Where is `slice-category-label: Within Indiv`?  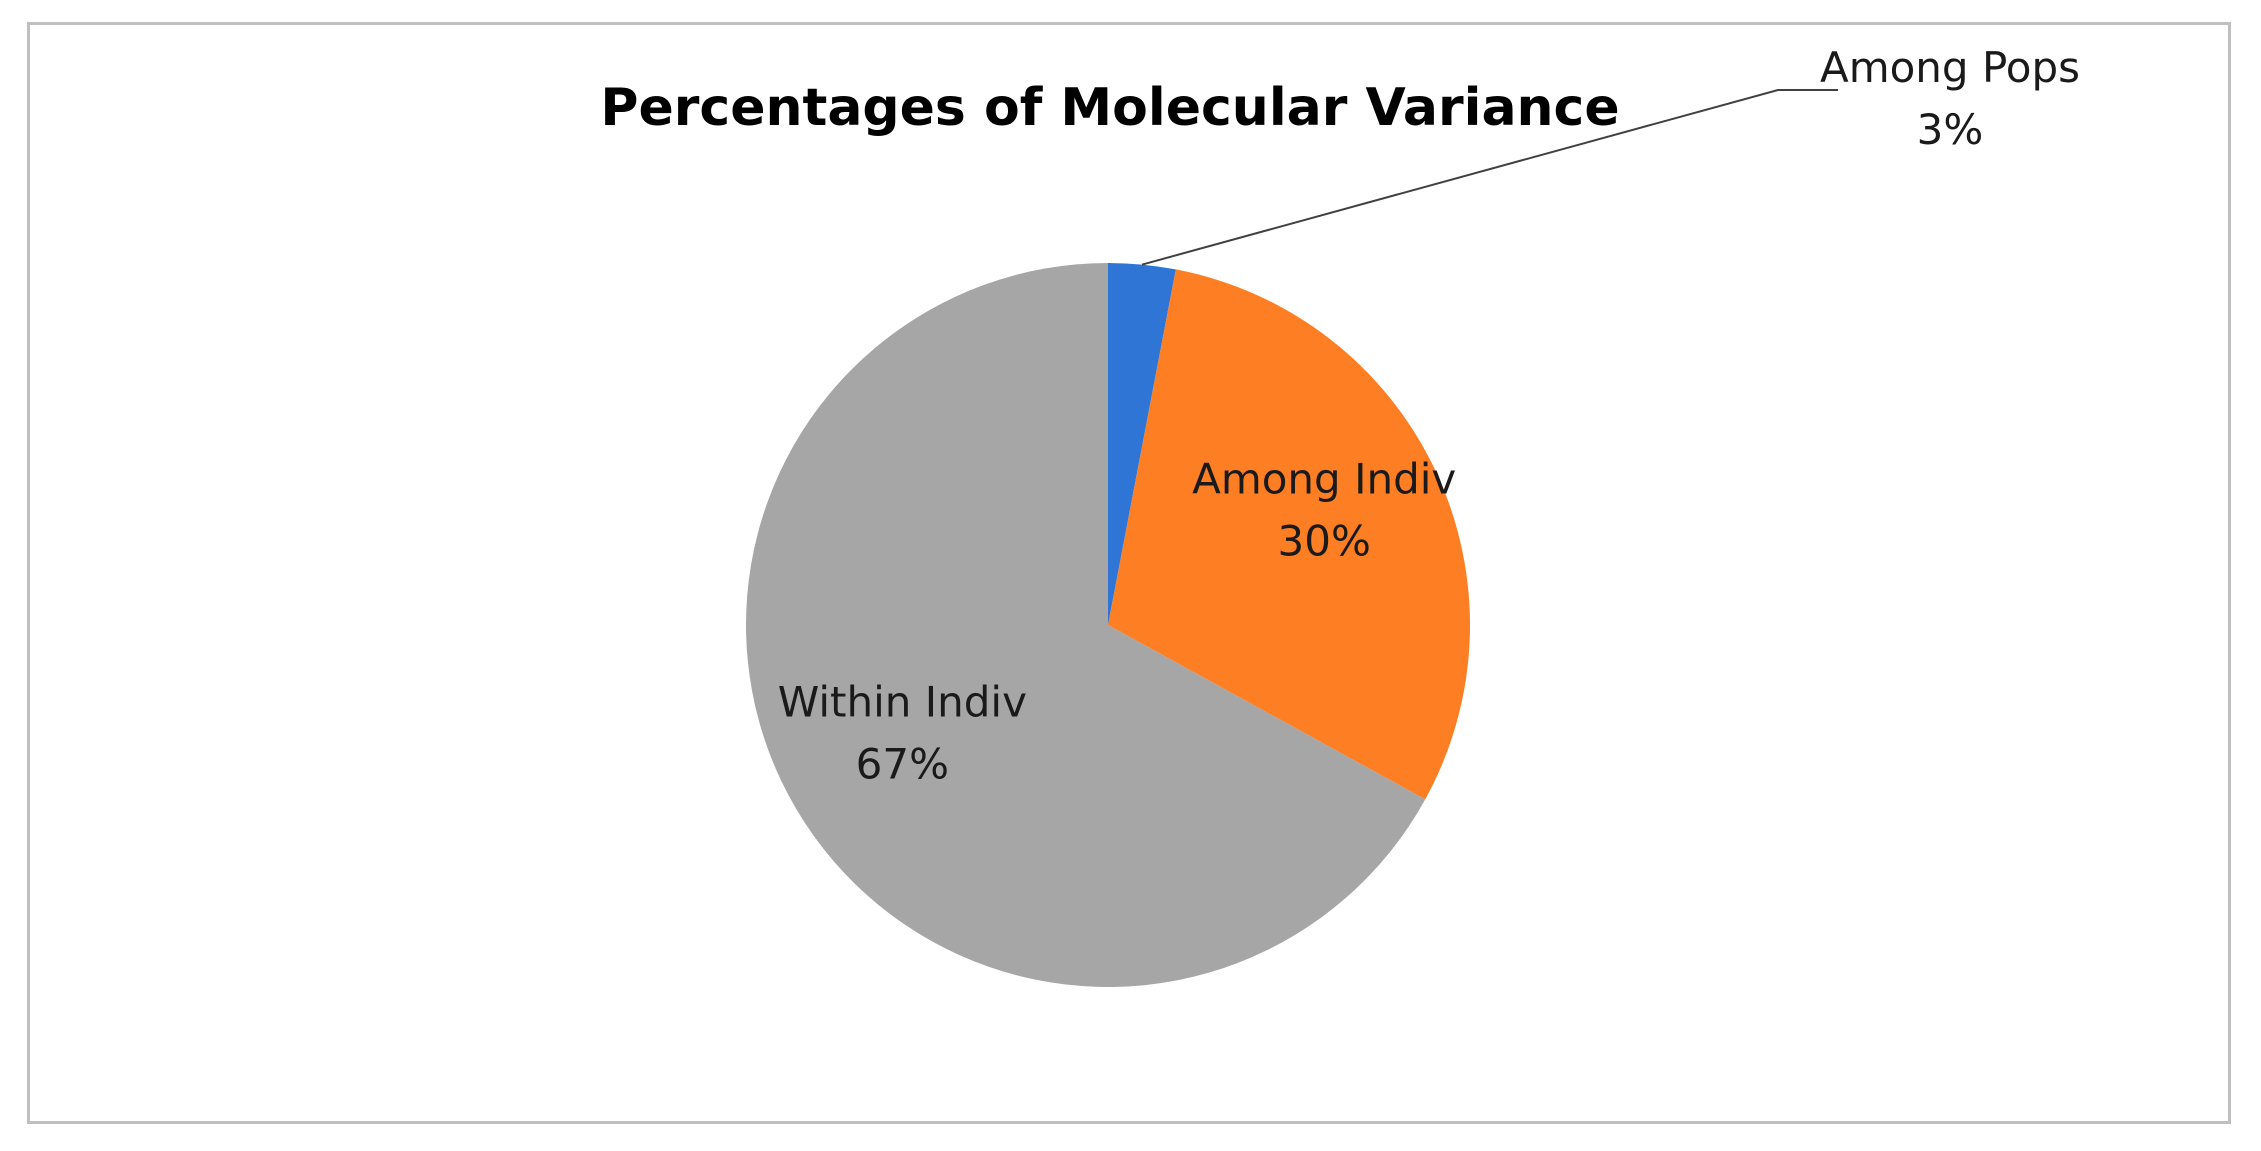
slice-category-label: Within Indiv is located at coordinates (902, 702).